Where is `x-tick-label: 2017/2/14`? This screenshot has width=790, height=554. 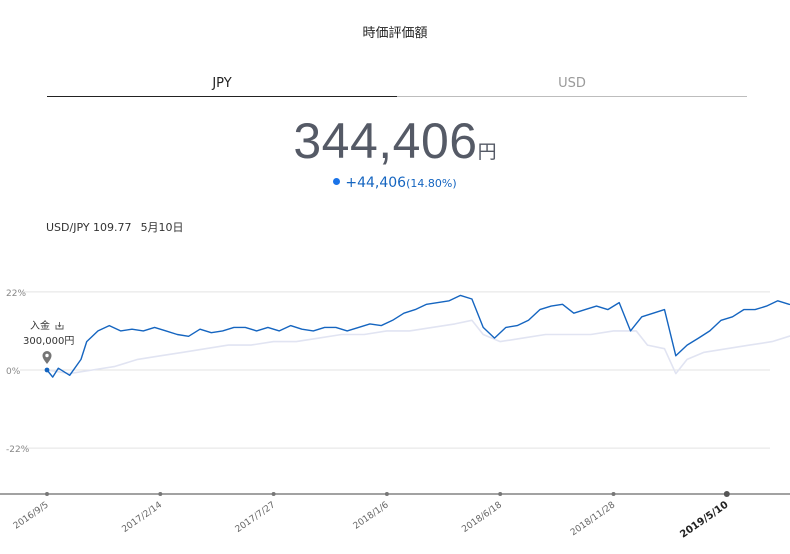
x-tick-label: 2017/2/14 is located at coordinates (142, 517).